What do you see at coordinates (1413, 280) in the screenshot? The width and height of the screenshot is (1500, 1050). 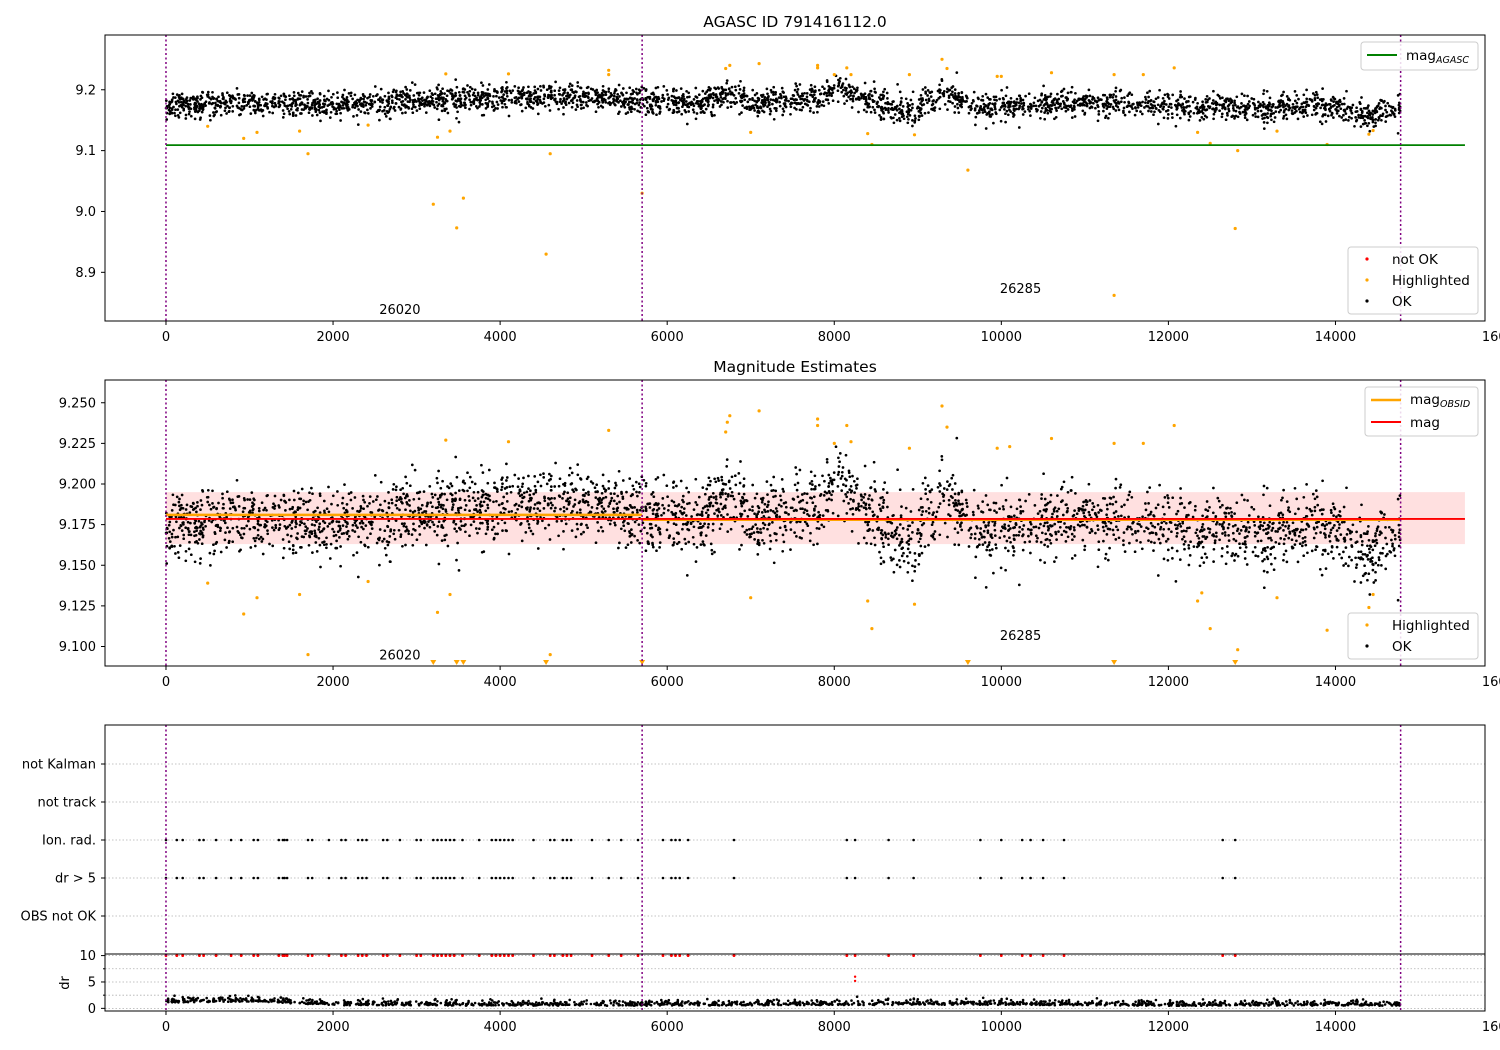 I see `agasc-point-legend: not OK Highlighted OK` at bounding box center [1413, 280].